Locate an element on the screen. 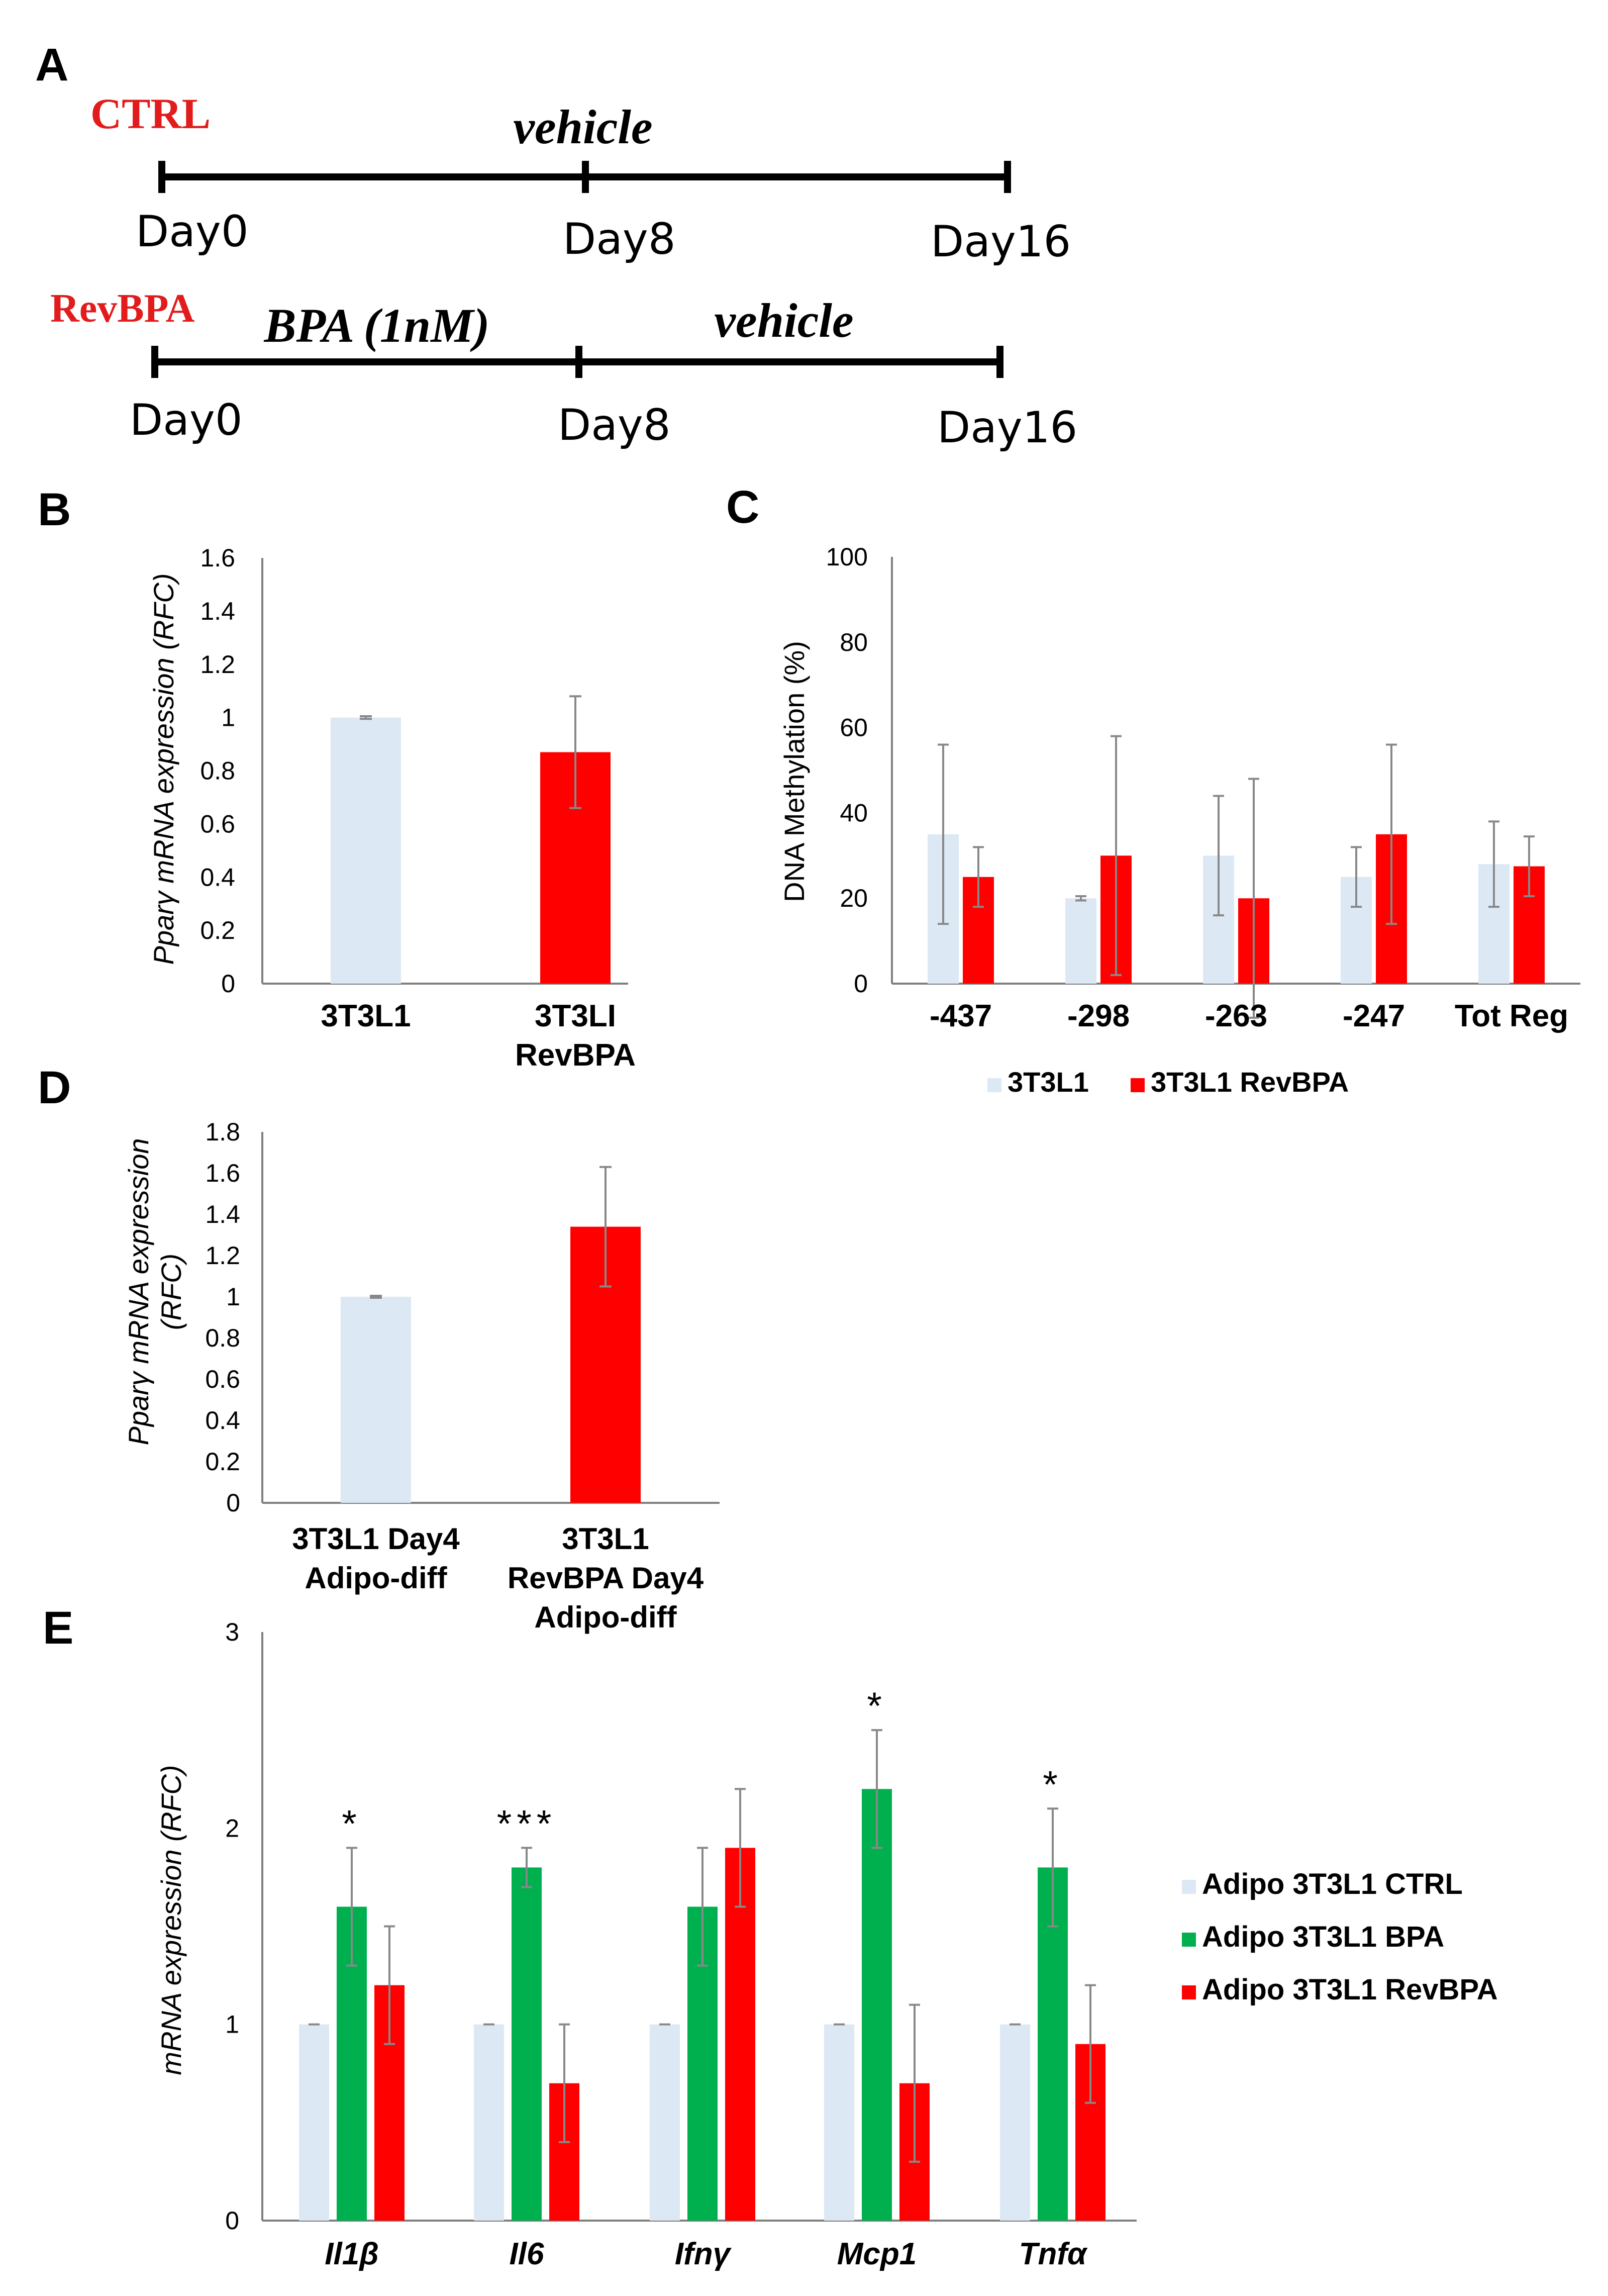 Image resolution: width=1608 pixels, height=2296 pixels. panel-d-y-tick-label: 1.6 is located at coordinates (222, 1173).